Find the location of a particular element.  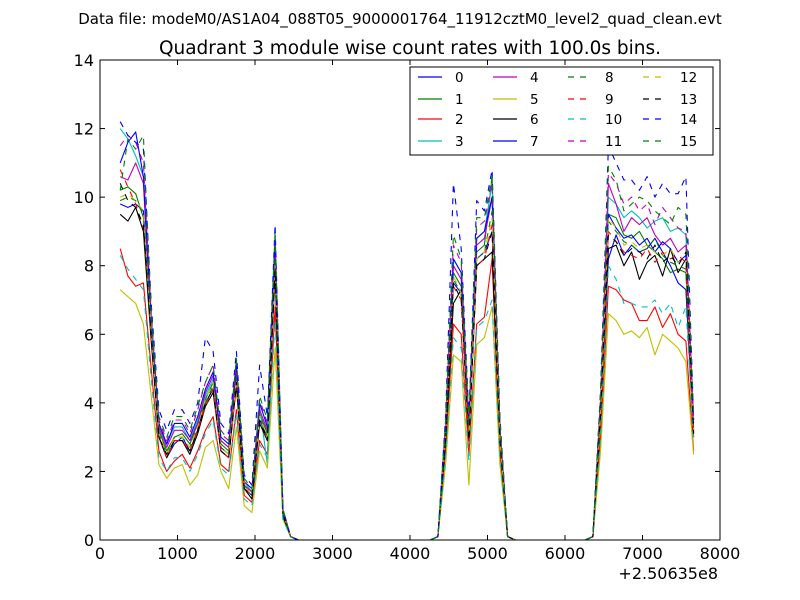

y-tick-label: 6 is located at coordinates (89, 334).